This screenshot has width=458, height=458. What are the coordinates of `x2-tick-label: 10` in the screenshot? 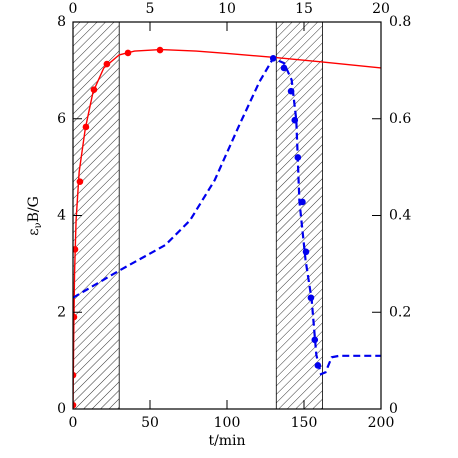 It's located at (227, 9).